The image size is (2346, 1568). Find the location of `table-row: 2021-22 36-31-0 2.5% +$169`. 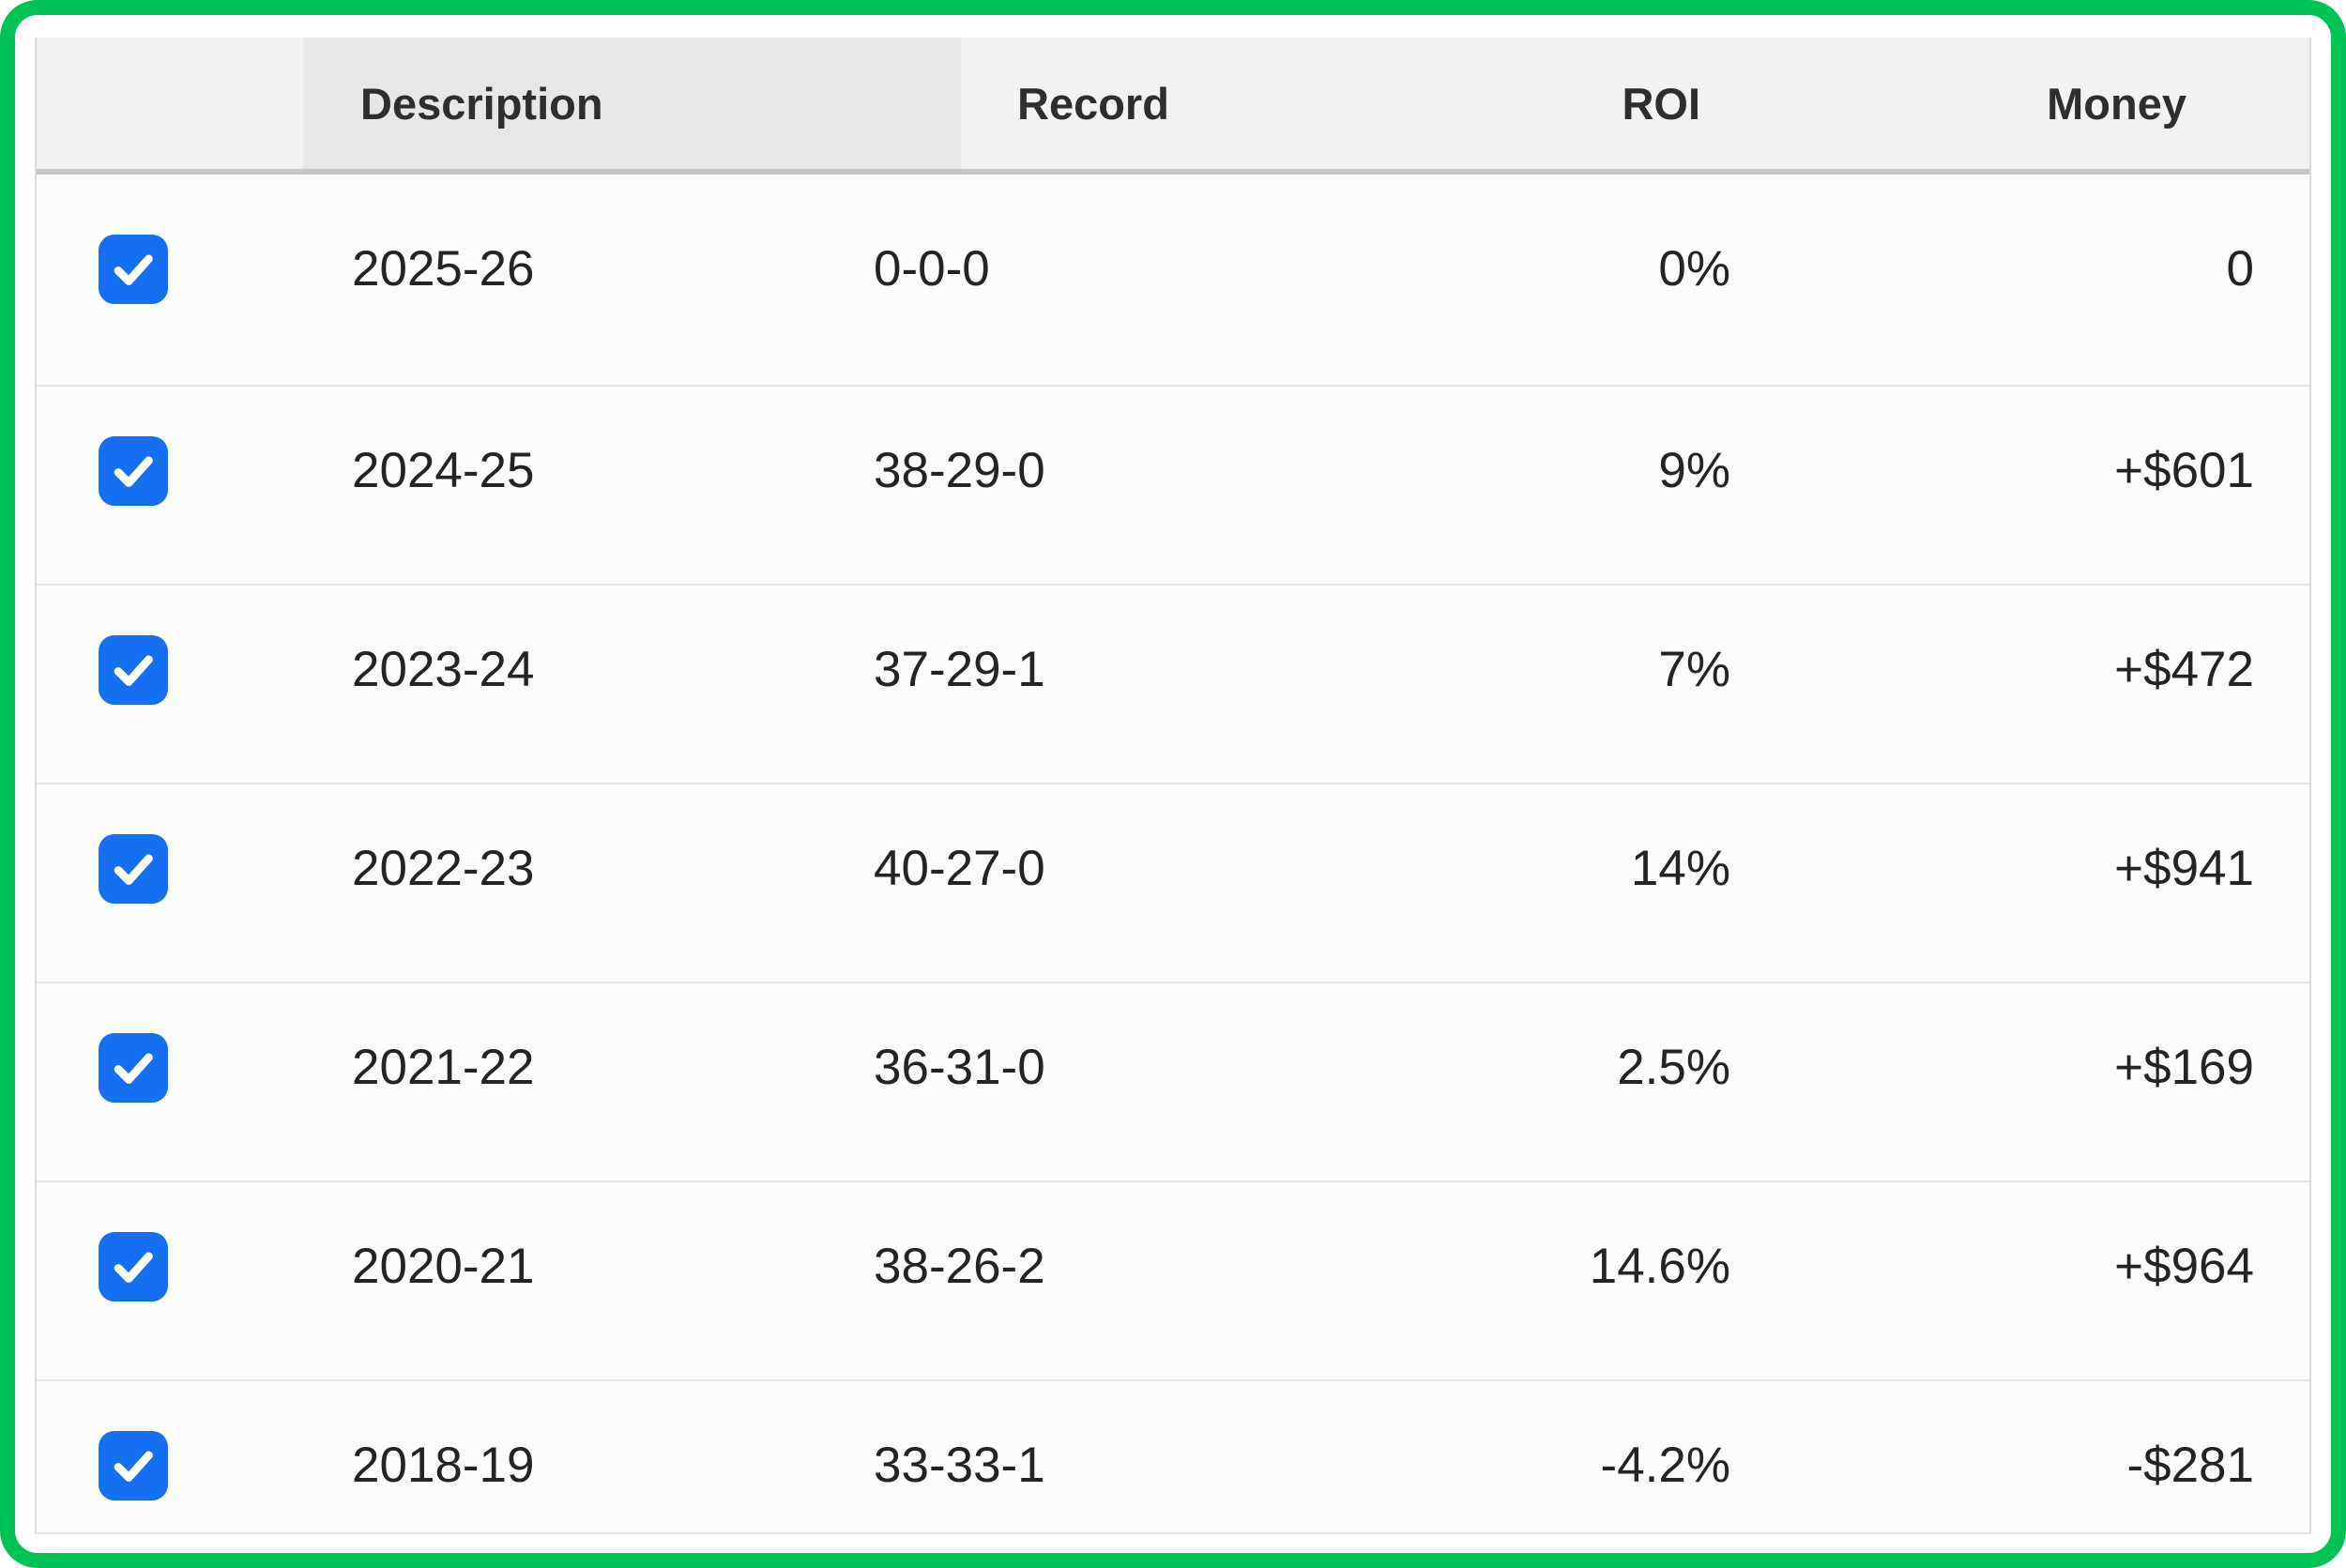

table-row: 2021-22 36-31-0 2.5% +$169 is located at coordinates (1173, 1082).